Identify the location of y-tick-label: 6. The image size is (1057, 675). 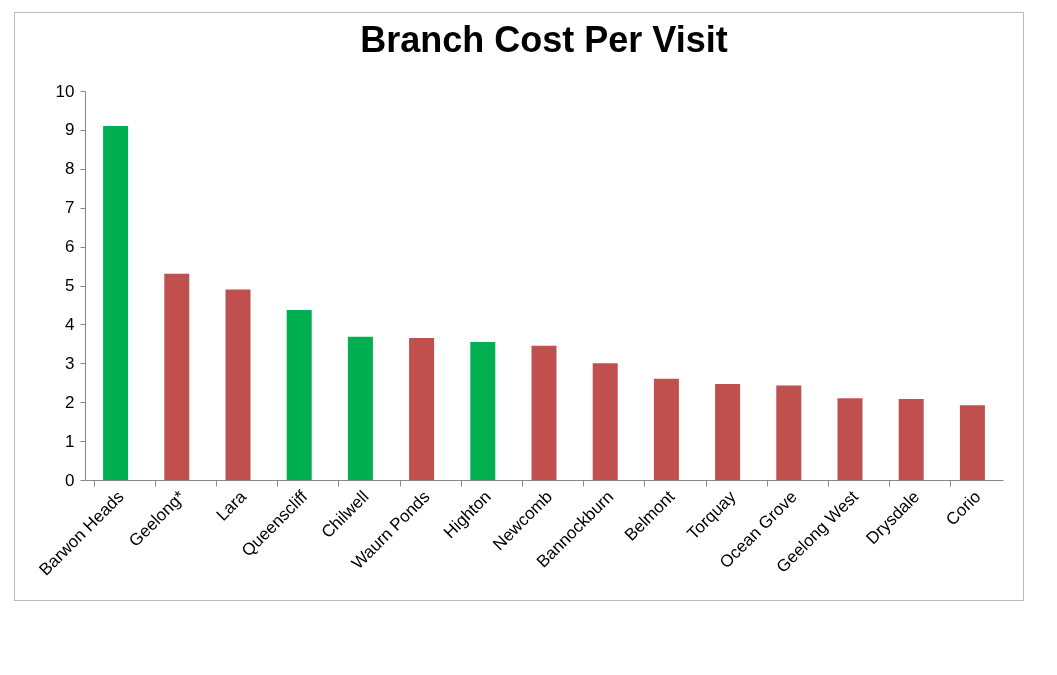
(70, 247).